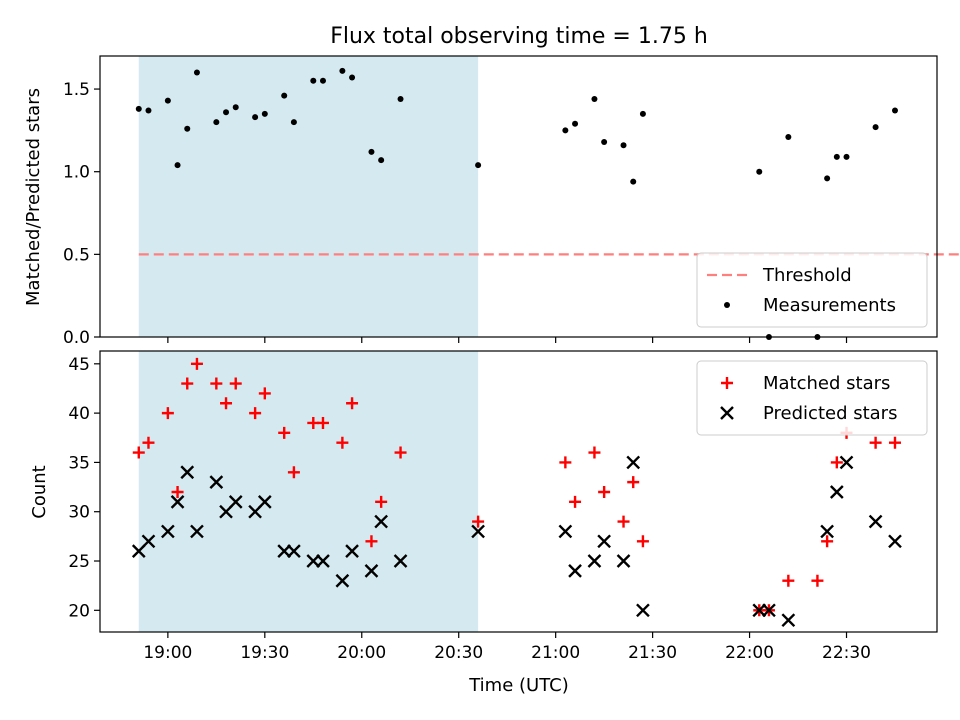  What do you see at coordinates (807, 275) in the screenshot?
I see `legend-label-threshold: Threshold` at bounding box center [807, 275].